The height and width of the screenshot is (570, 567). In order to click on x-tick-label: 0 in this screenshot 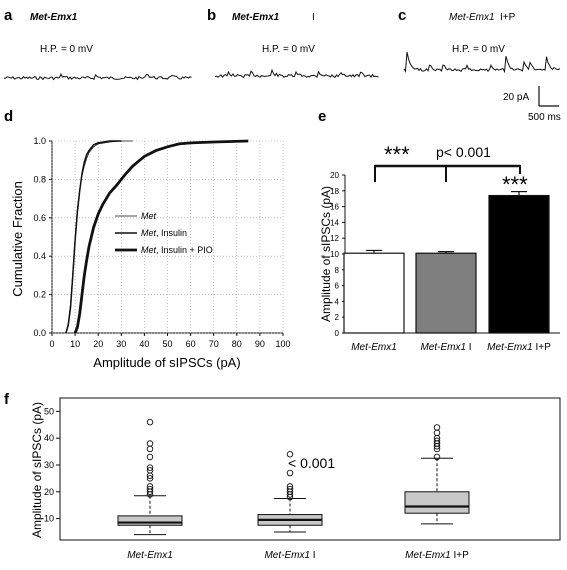, I will do `click(51, 344)`.